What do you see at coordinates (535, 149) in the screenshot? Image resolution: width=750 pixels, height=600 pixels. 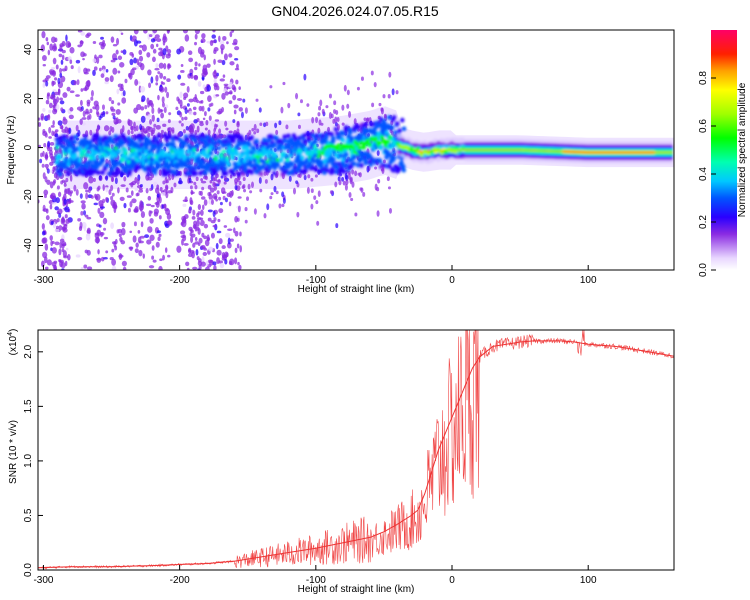 I see `spectrogram-tone-band` at bounding box center [535, 149].